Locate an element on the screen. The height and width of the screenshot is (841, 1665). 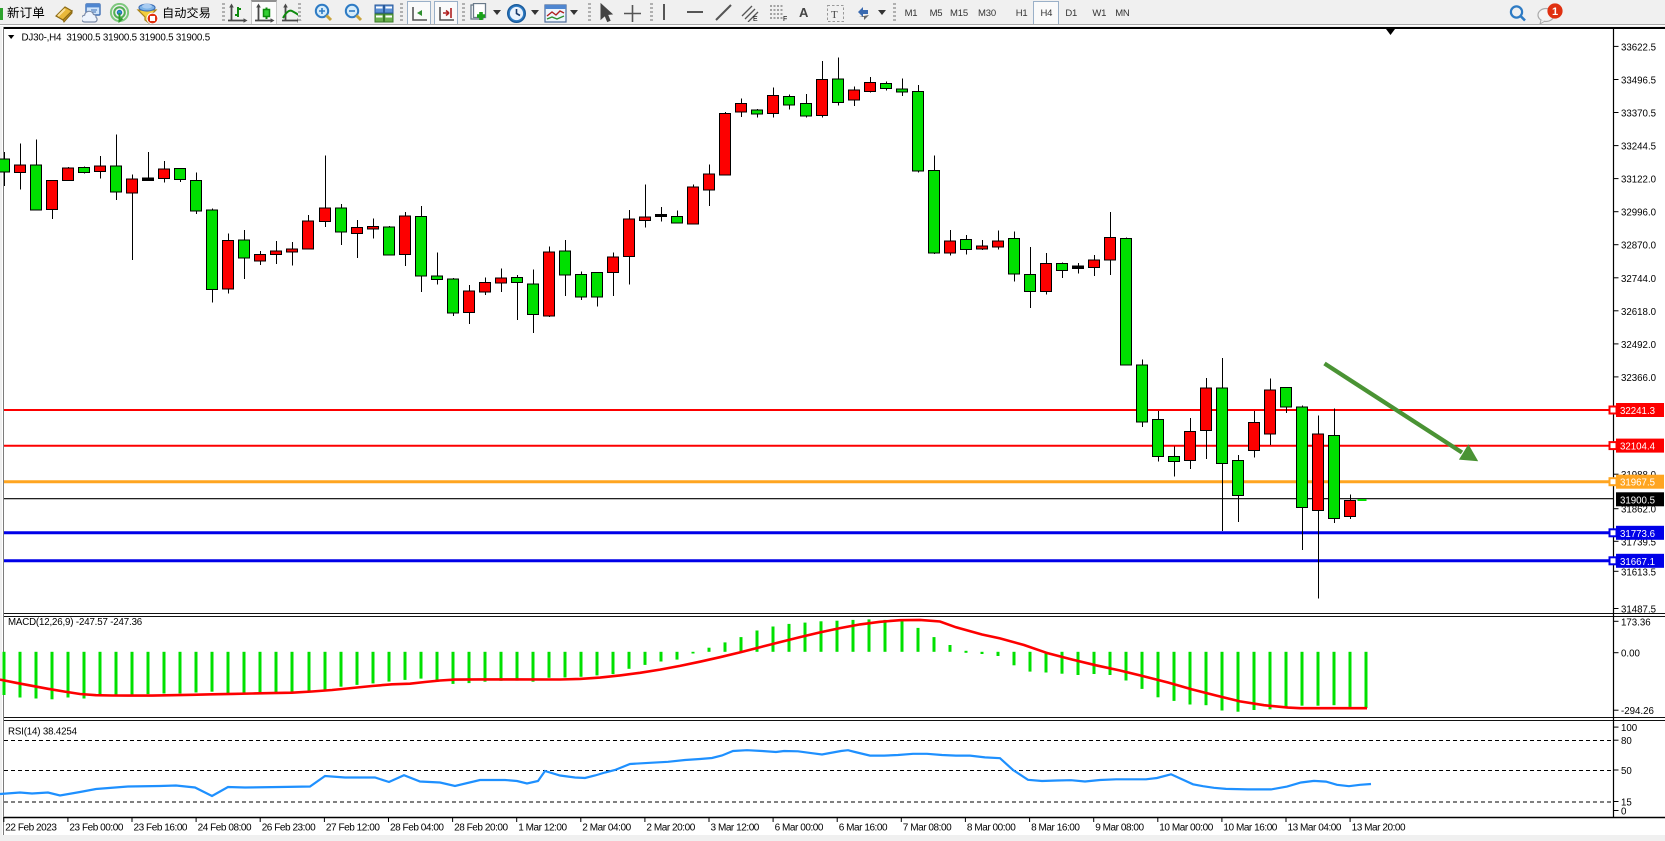
svg-text: 23 Feb 16:00 is located at coordinates (161, 828).